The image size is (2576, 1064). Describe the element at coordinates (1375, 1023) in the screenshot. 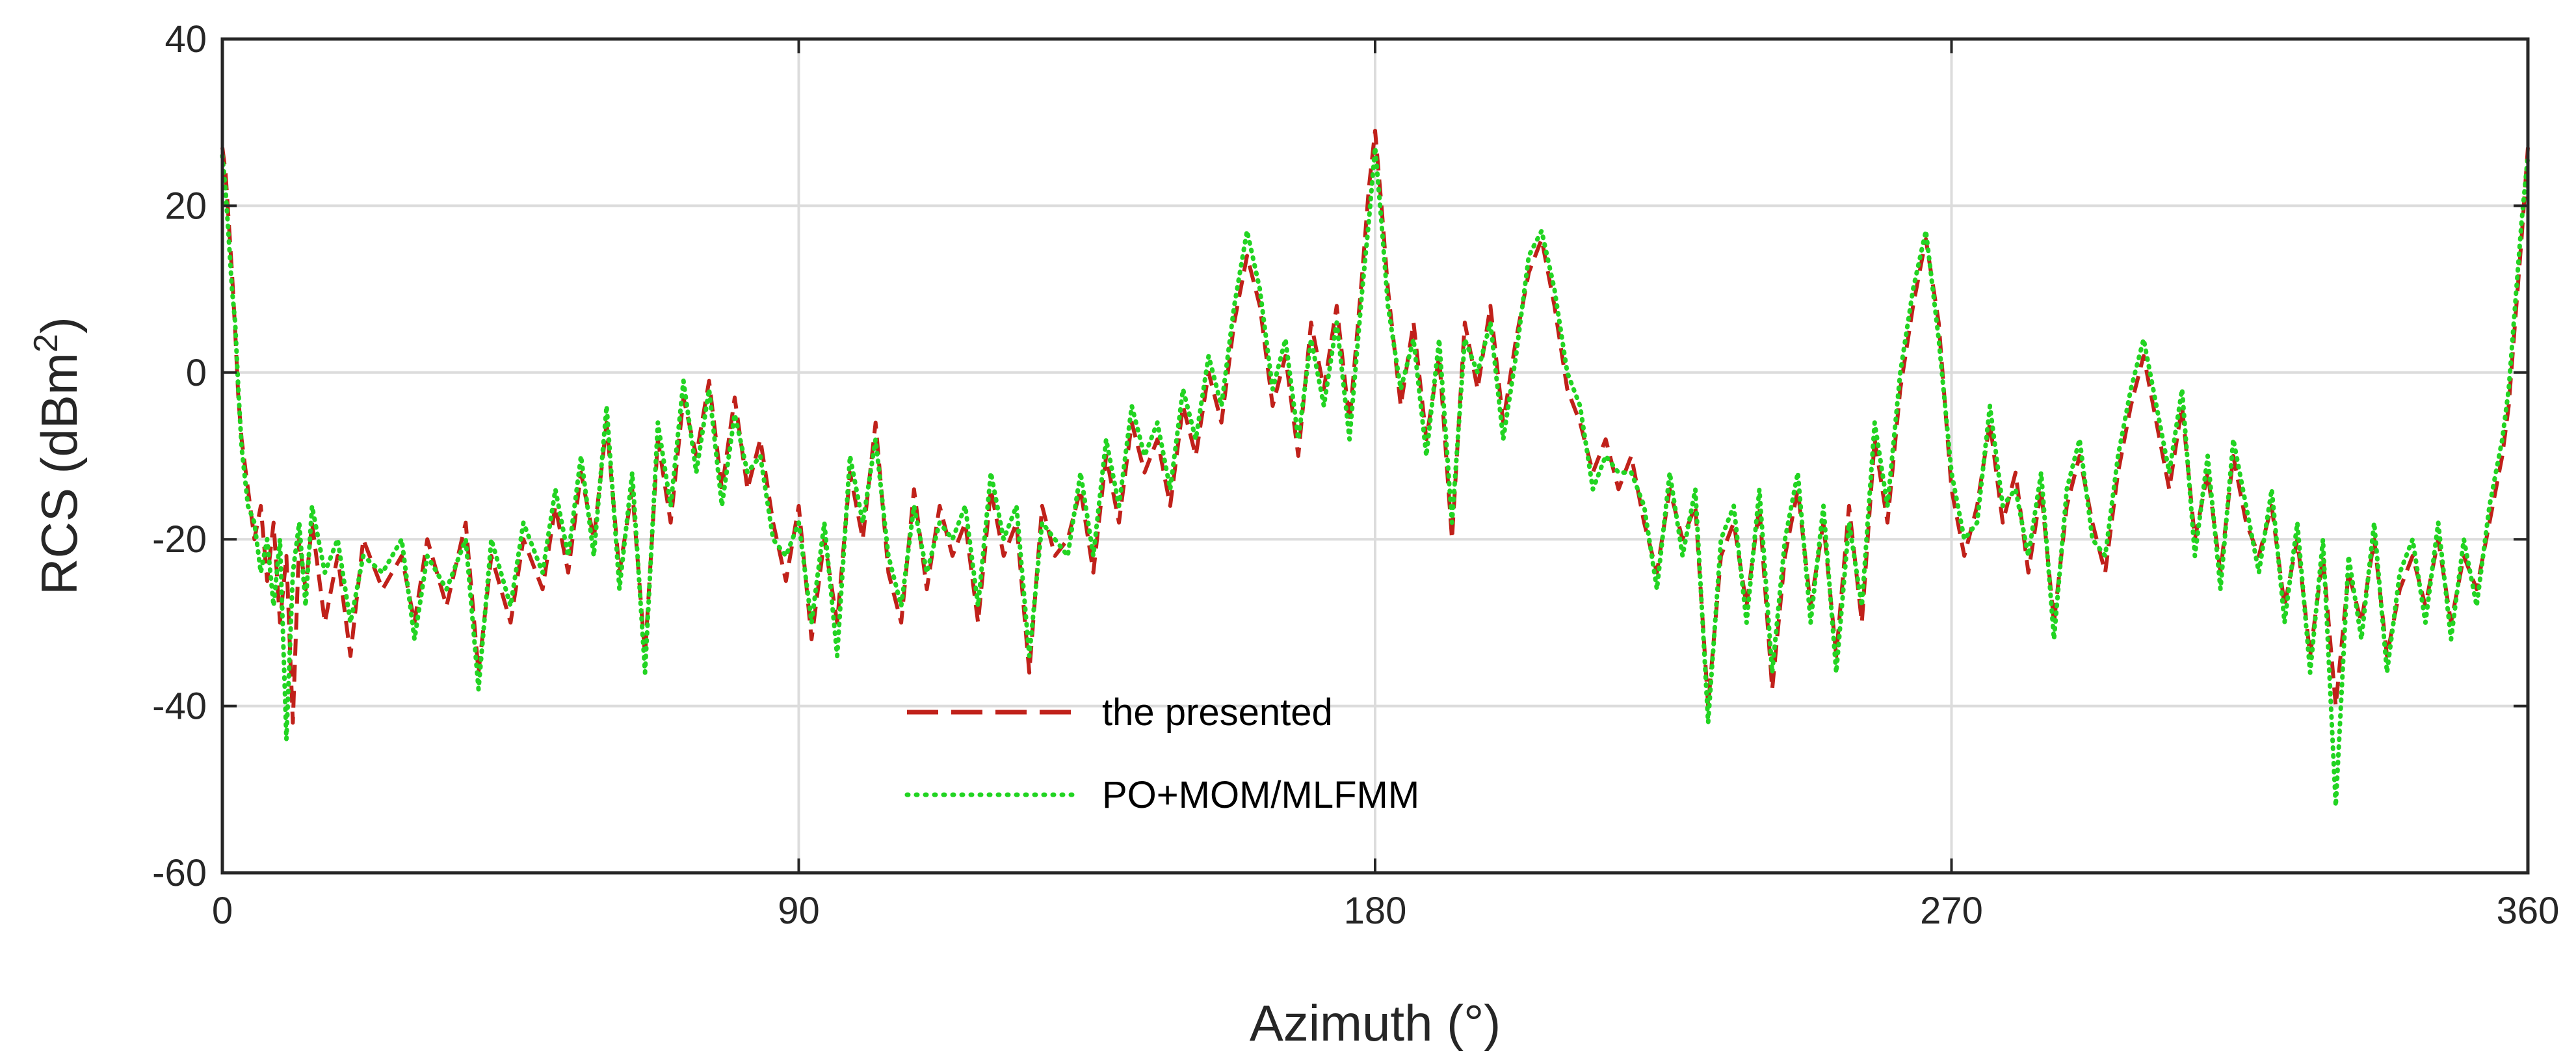

I see `x-axis-title: Azimuth (°)` at that location.